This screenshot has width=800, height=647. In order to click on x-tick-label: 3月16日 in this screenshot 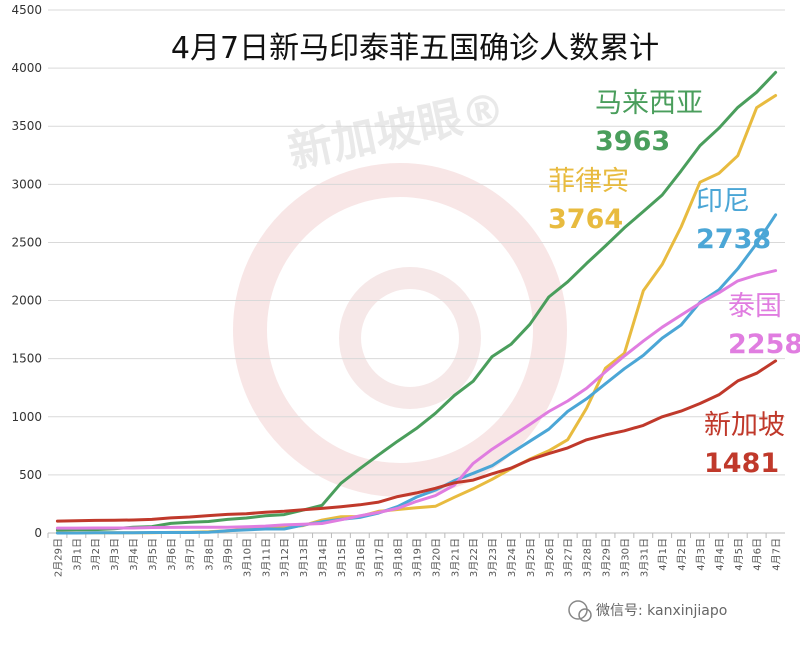, I will do `click(361, 557)`.